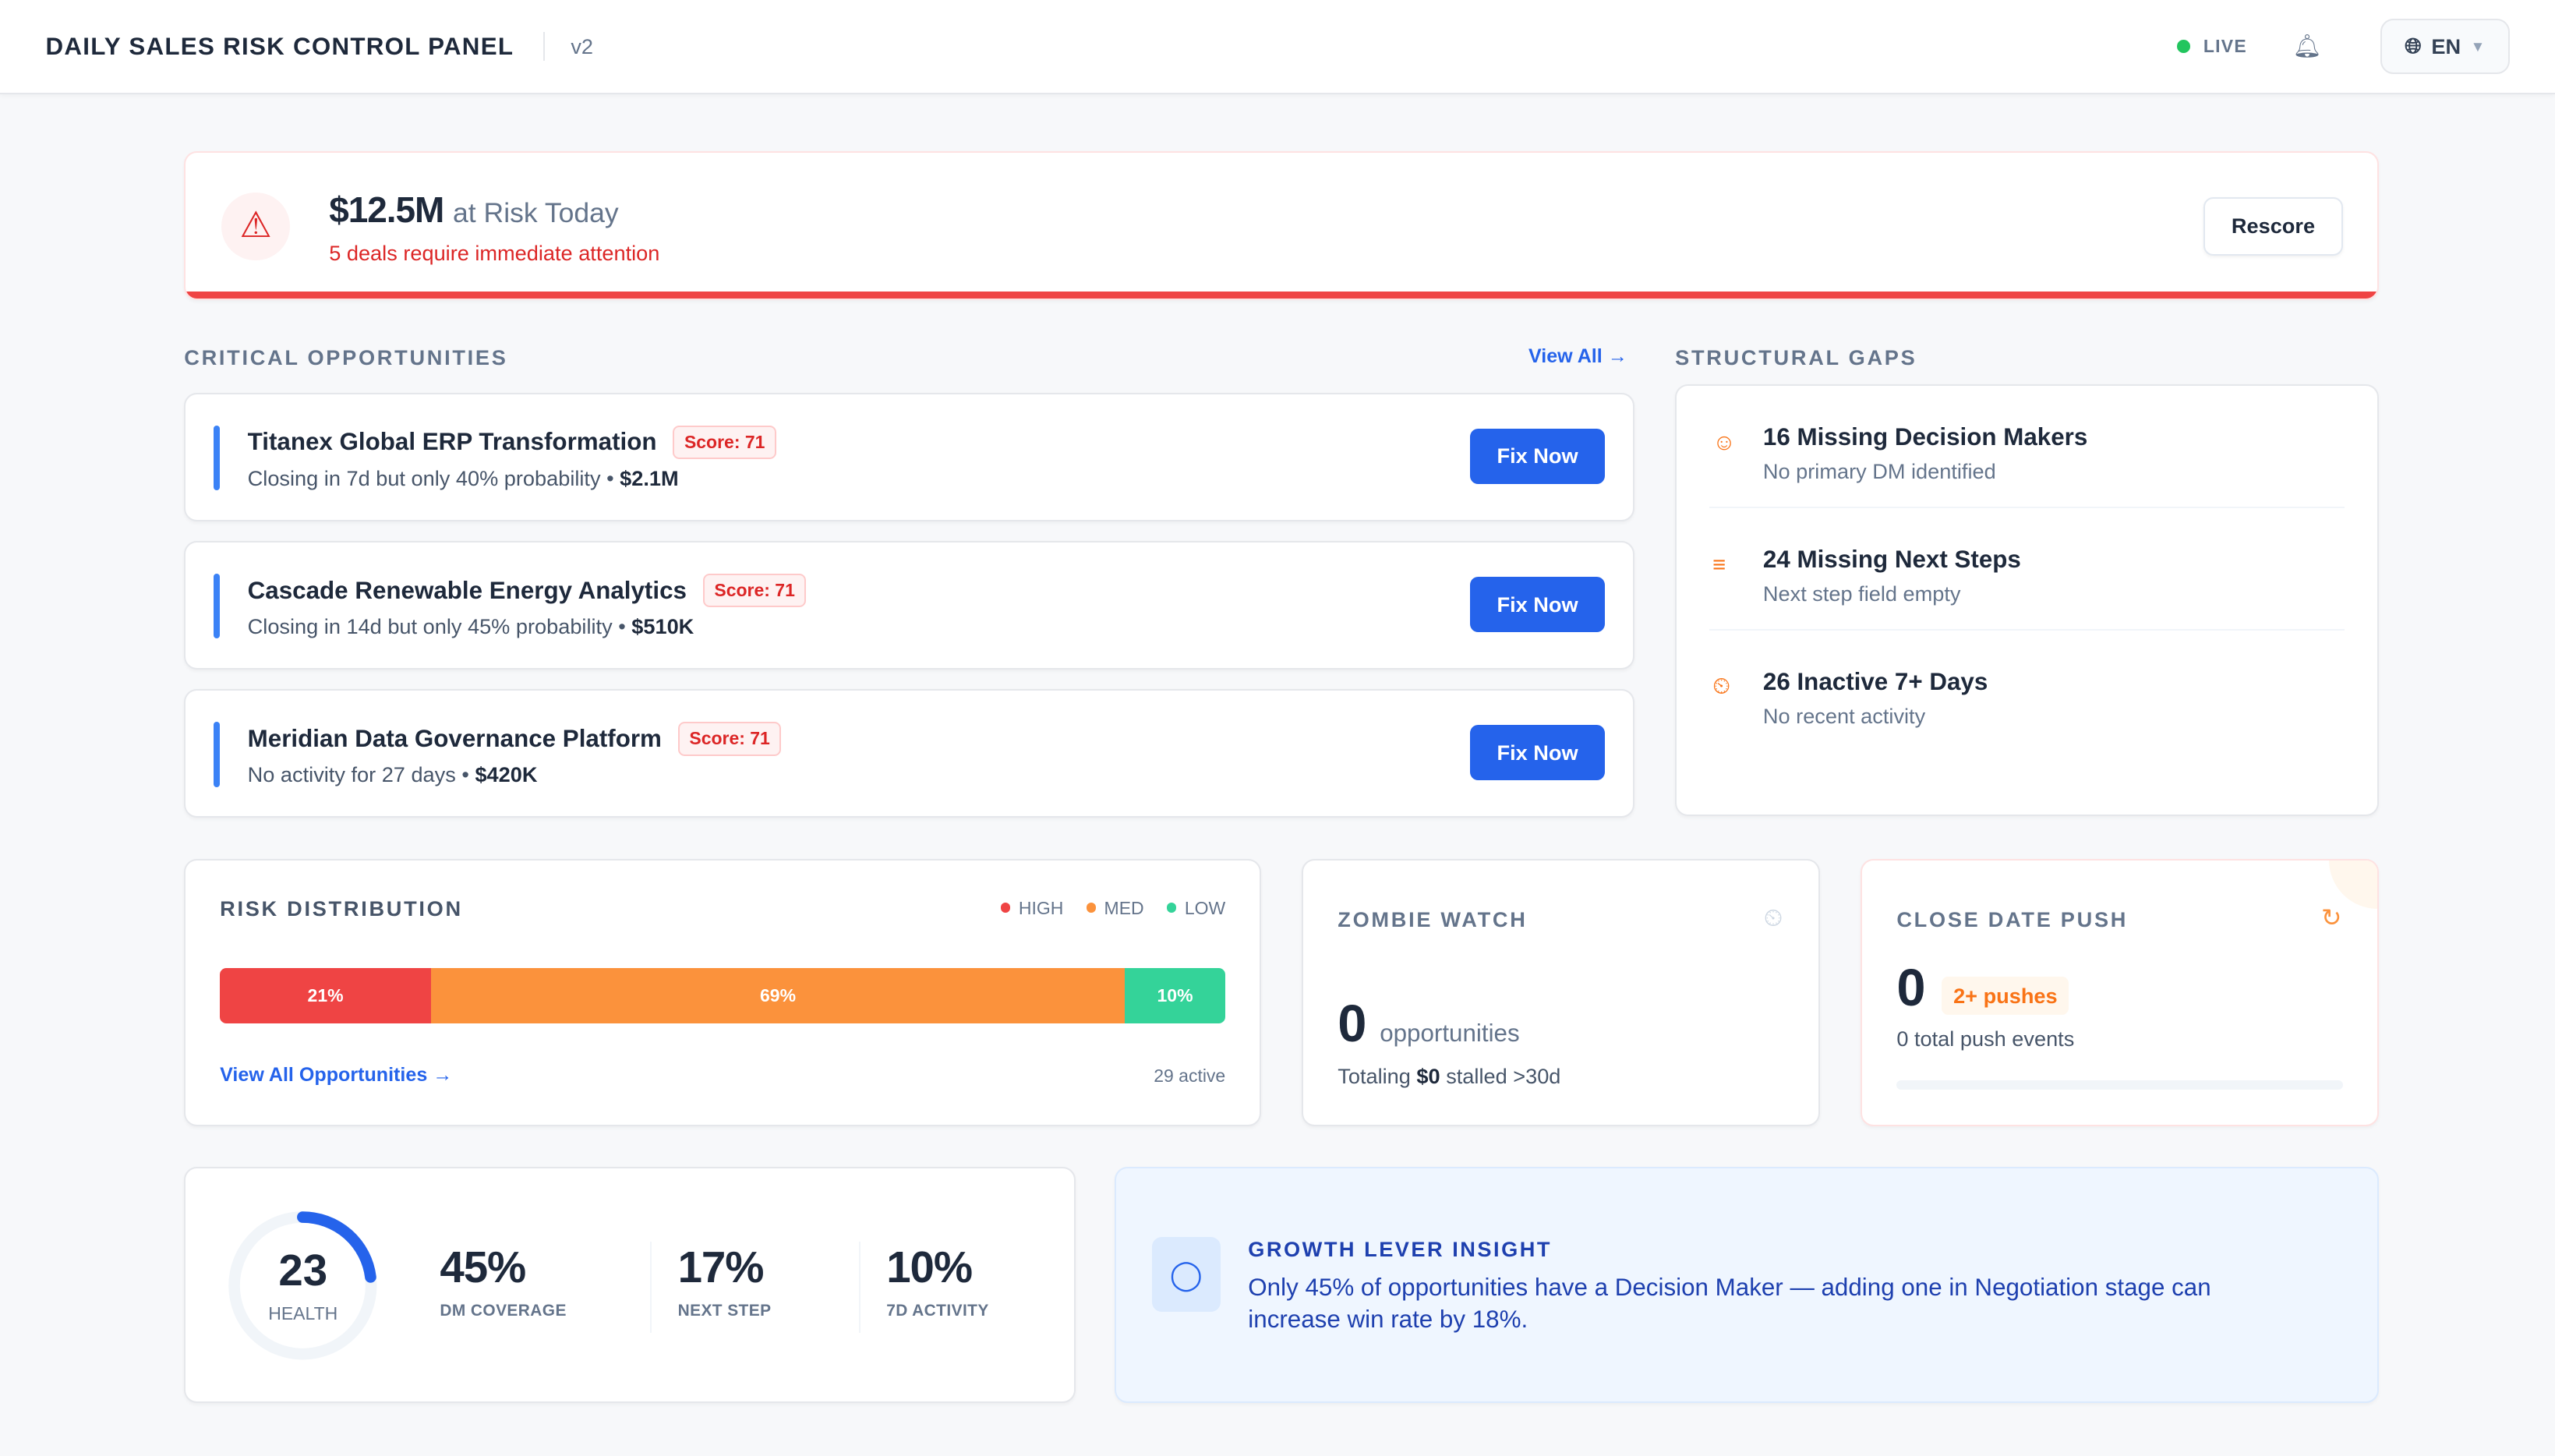 This screenshot has width=2555, height=1456. Describe the element at coordinates (2331, 918) in the screenshot. I see `clock-rotate-icon: ↻` at that location.